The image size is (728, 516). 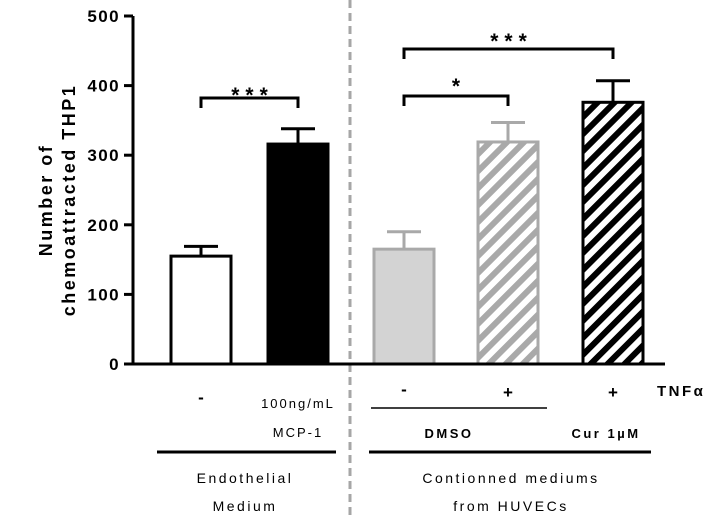 What do you see at coordinates (449, 433) in the screenshot?
I see `dmso-label: DMSO` at bounding box center [449, 433].